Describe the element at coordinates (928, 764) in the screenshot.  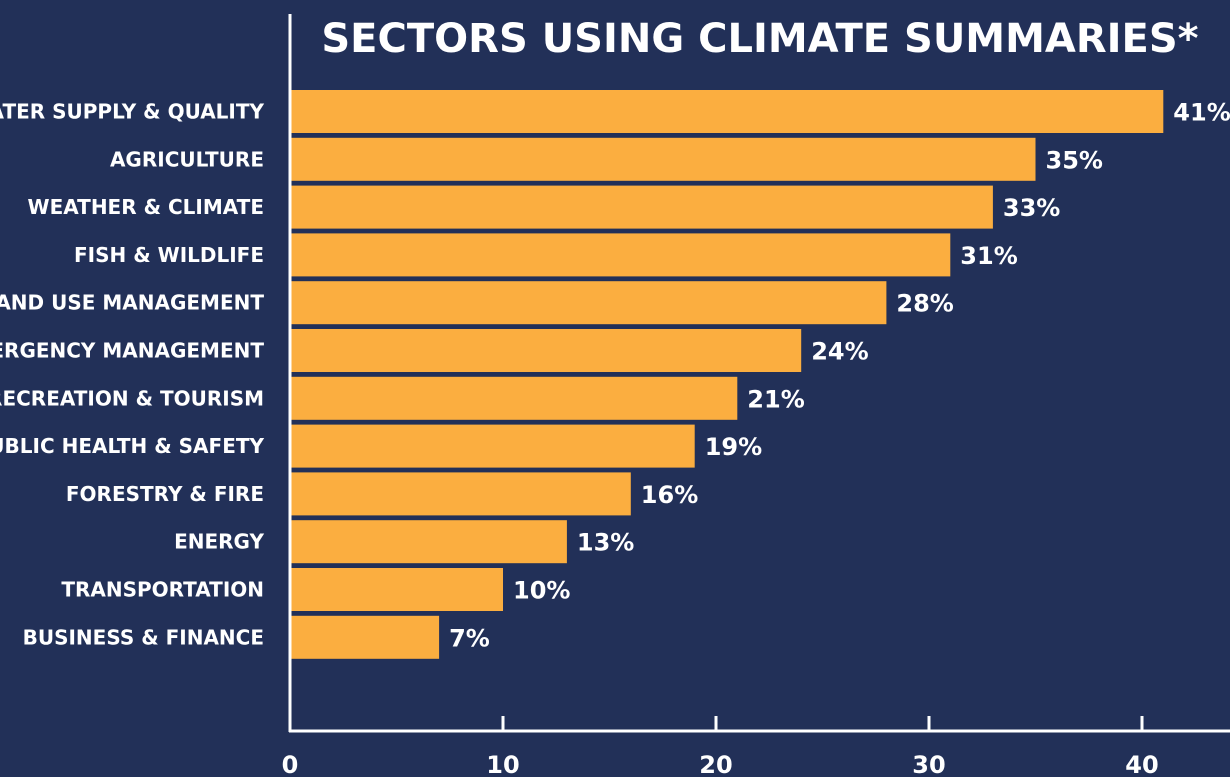
I see `x-tick-label: 30` at that location.